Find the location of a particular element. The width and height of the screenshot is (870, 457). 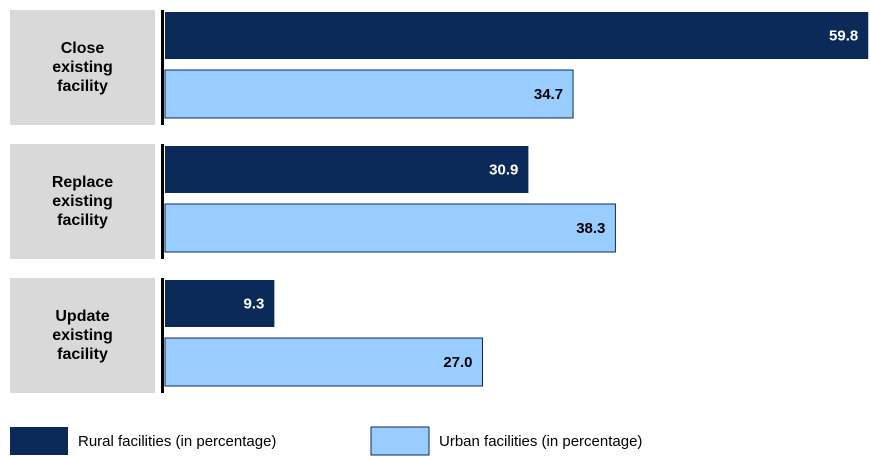

value-label: 34.7 is located at coordinates (548, 94).